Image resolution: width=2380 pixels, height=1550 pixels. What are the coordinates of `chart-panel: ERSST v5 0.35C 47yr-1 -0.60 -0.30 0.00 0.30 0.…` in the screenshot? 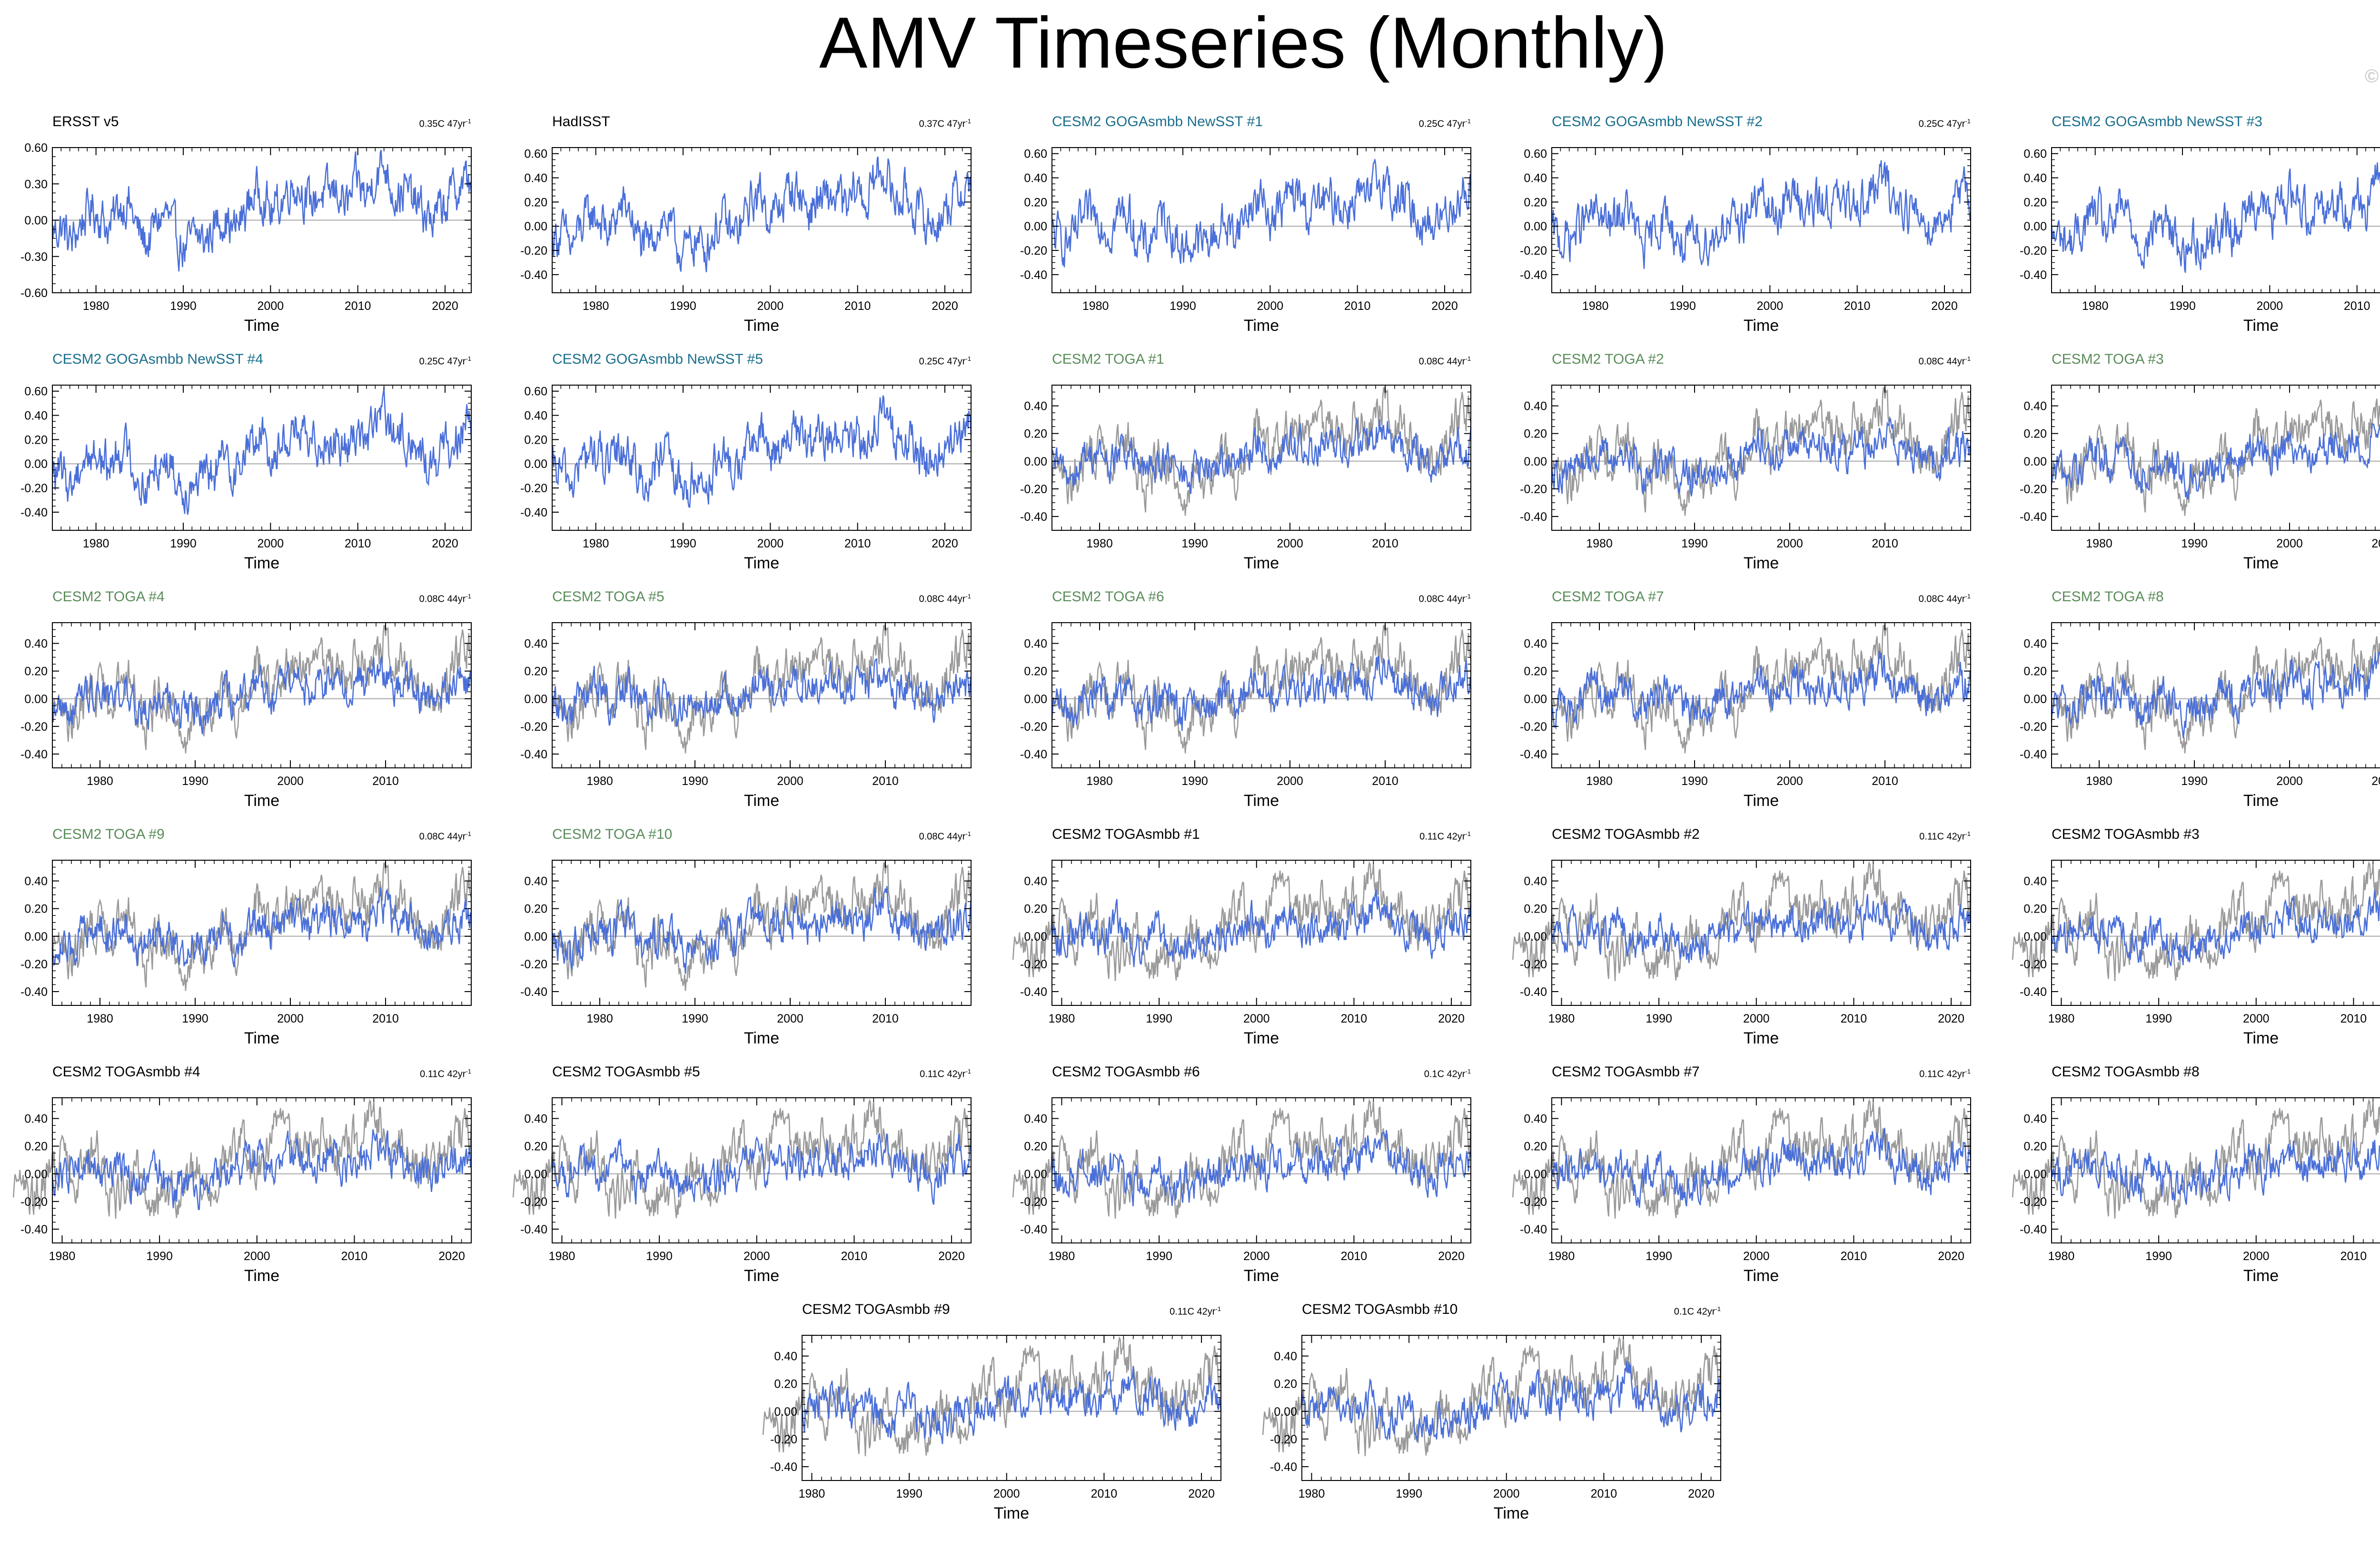 It's located at (249, 231).